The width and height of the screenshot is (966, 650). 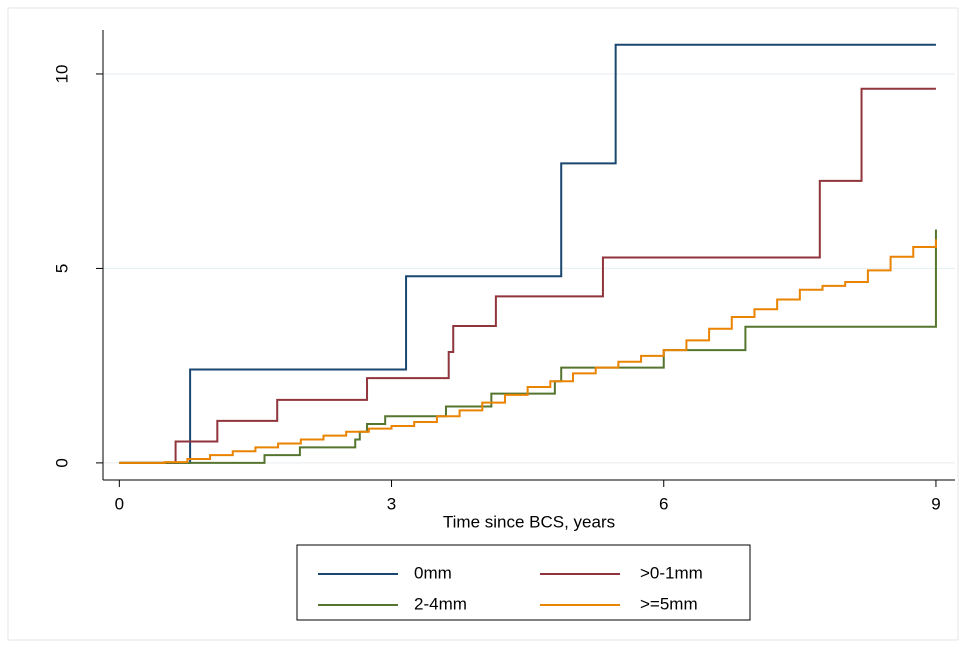 I want to click on y-tick-label: 10, so click(x=61, y=73).